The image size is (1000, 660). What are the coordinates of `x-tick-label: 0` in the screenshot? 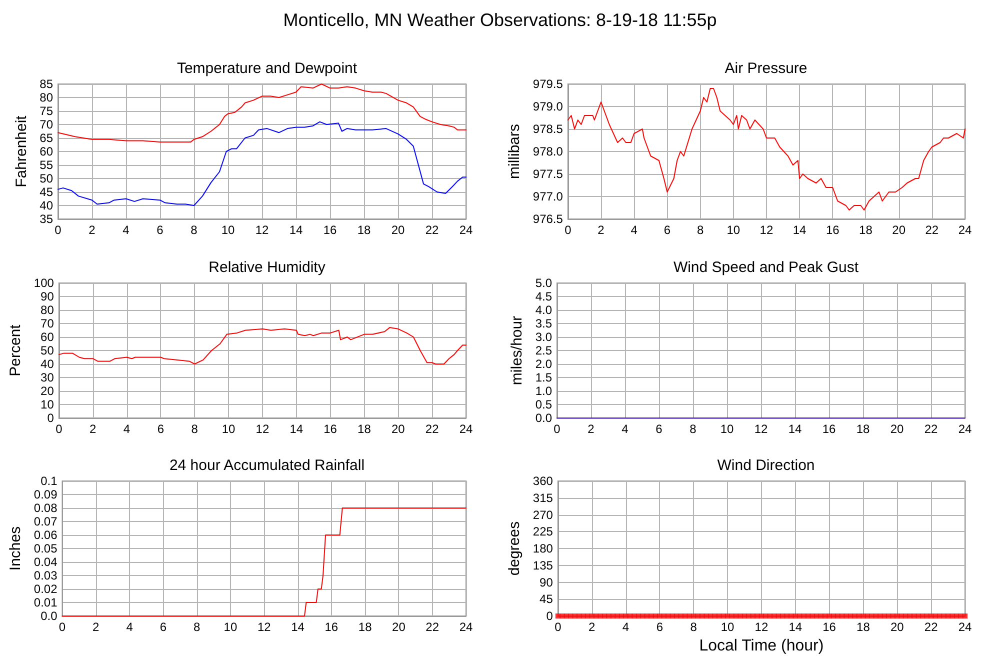 It's located at (568, 230).